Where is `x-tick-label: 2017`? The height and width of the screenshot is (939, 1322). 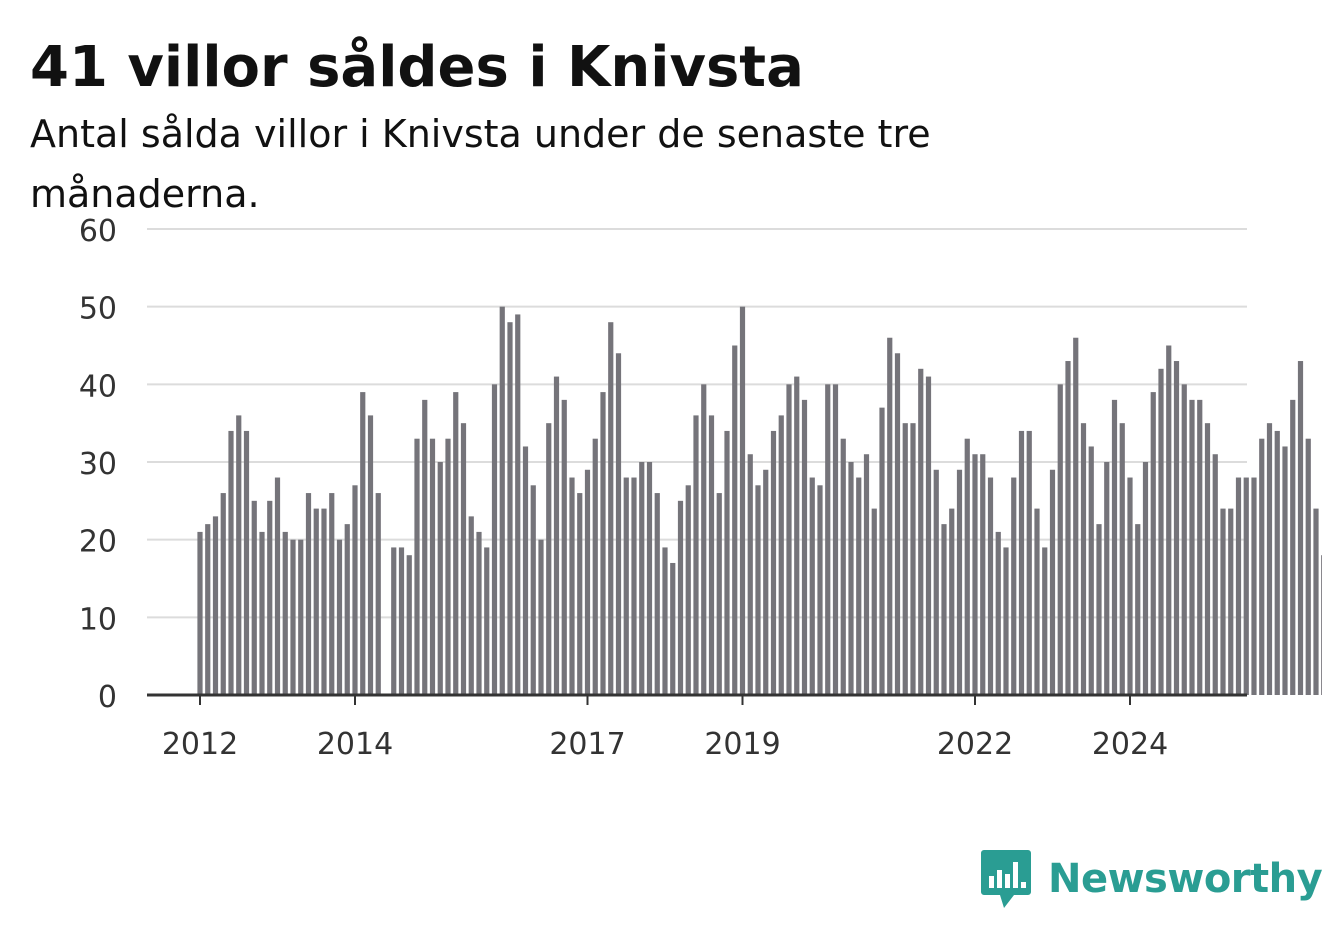 x-tick-label: 2017 is located at coordinates (587, 744).